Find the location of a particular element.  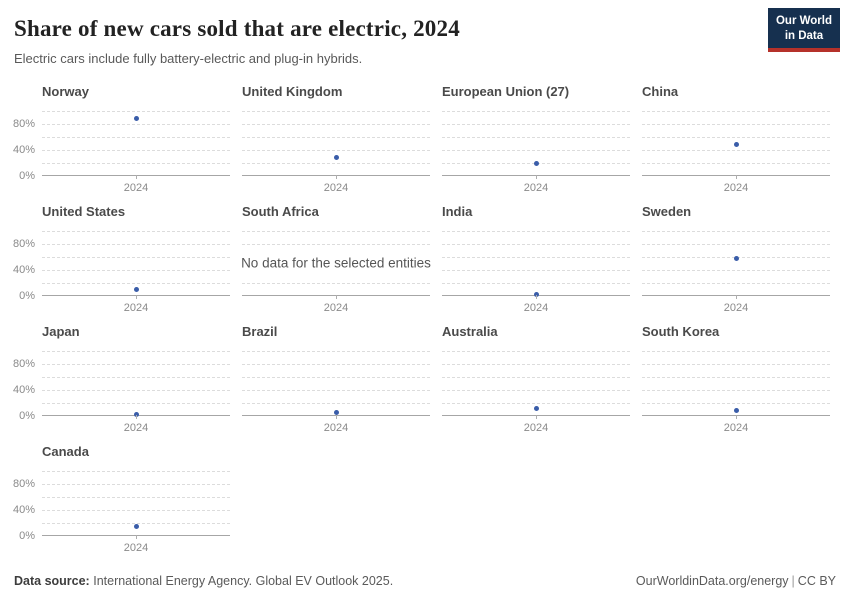

facet-sweden: Sweden 2024 is located at coordinates (736, 259).